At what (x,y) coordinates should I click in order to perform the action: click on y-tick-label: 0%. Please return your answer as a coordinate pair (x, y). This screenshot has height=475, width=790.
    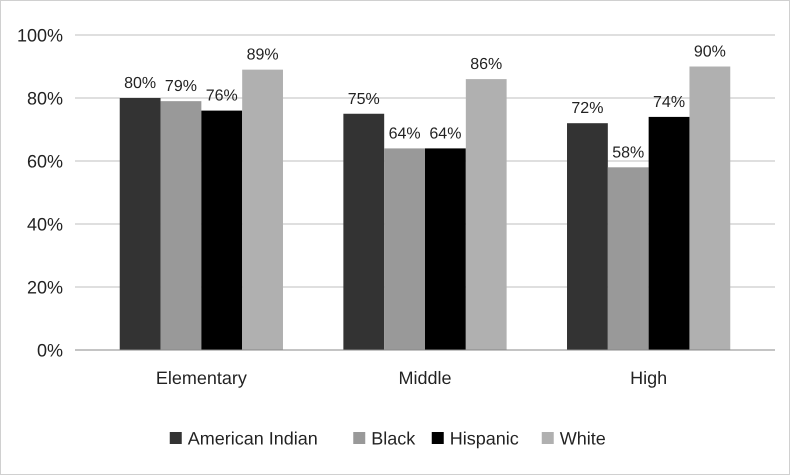
    Looking at the image, I should click on (49, 350).